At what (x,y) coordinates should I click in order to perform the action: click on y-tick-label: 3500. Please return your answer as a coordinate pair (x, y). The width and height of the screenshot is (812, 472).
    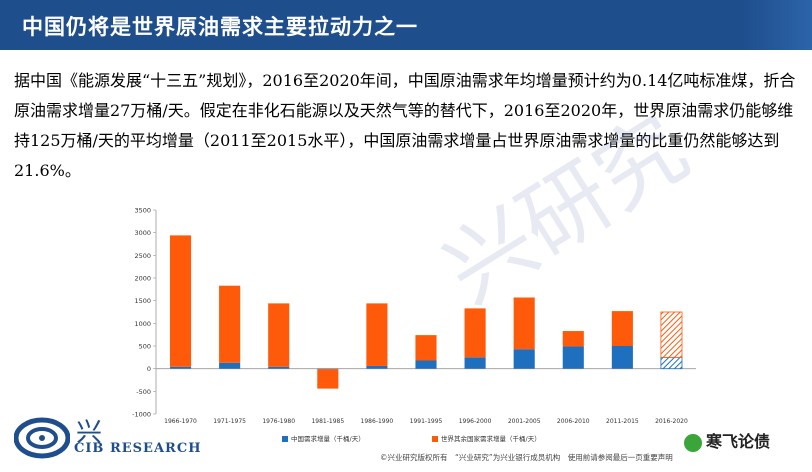
    Looking at the image, I should click on (142, 211).